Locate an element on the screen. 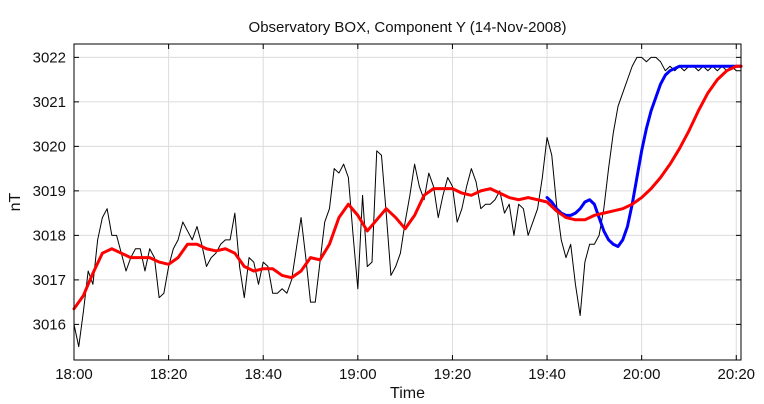  y-tick-label: 3021 is located at coordinates (49, 102).